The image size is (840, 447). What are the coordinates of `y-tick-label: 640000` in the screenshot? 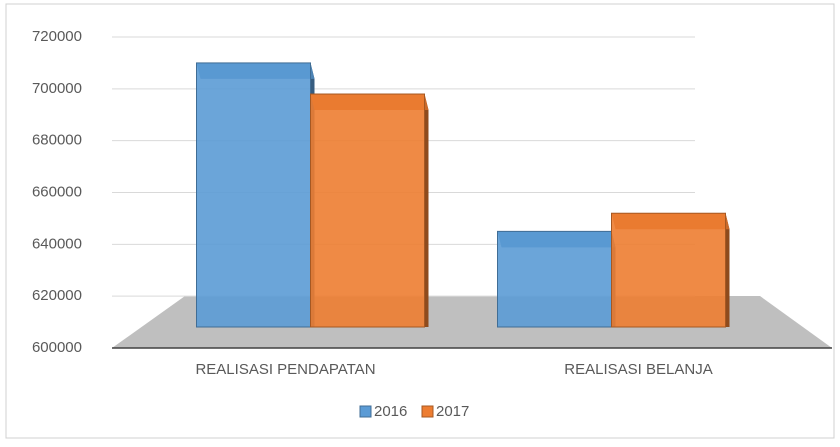 It's located at (57, 243).